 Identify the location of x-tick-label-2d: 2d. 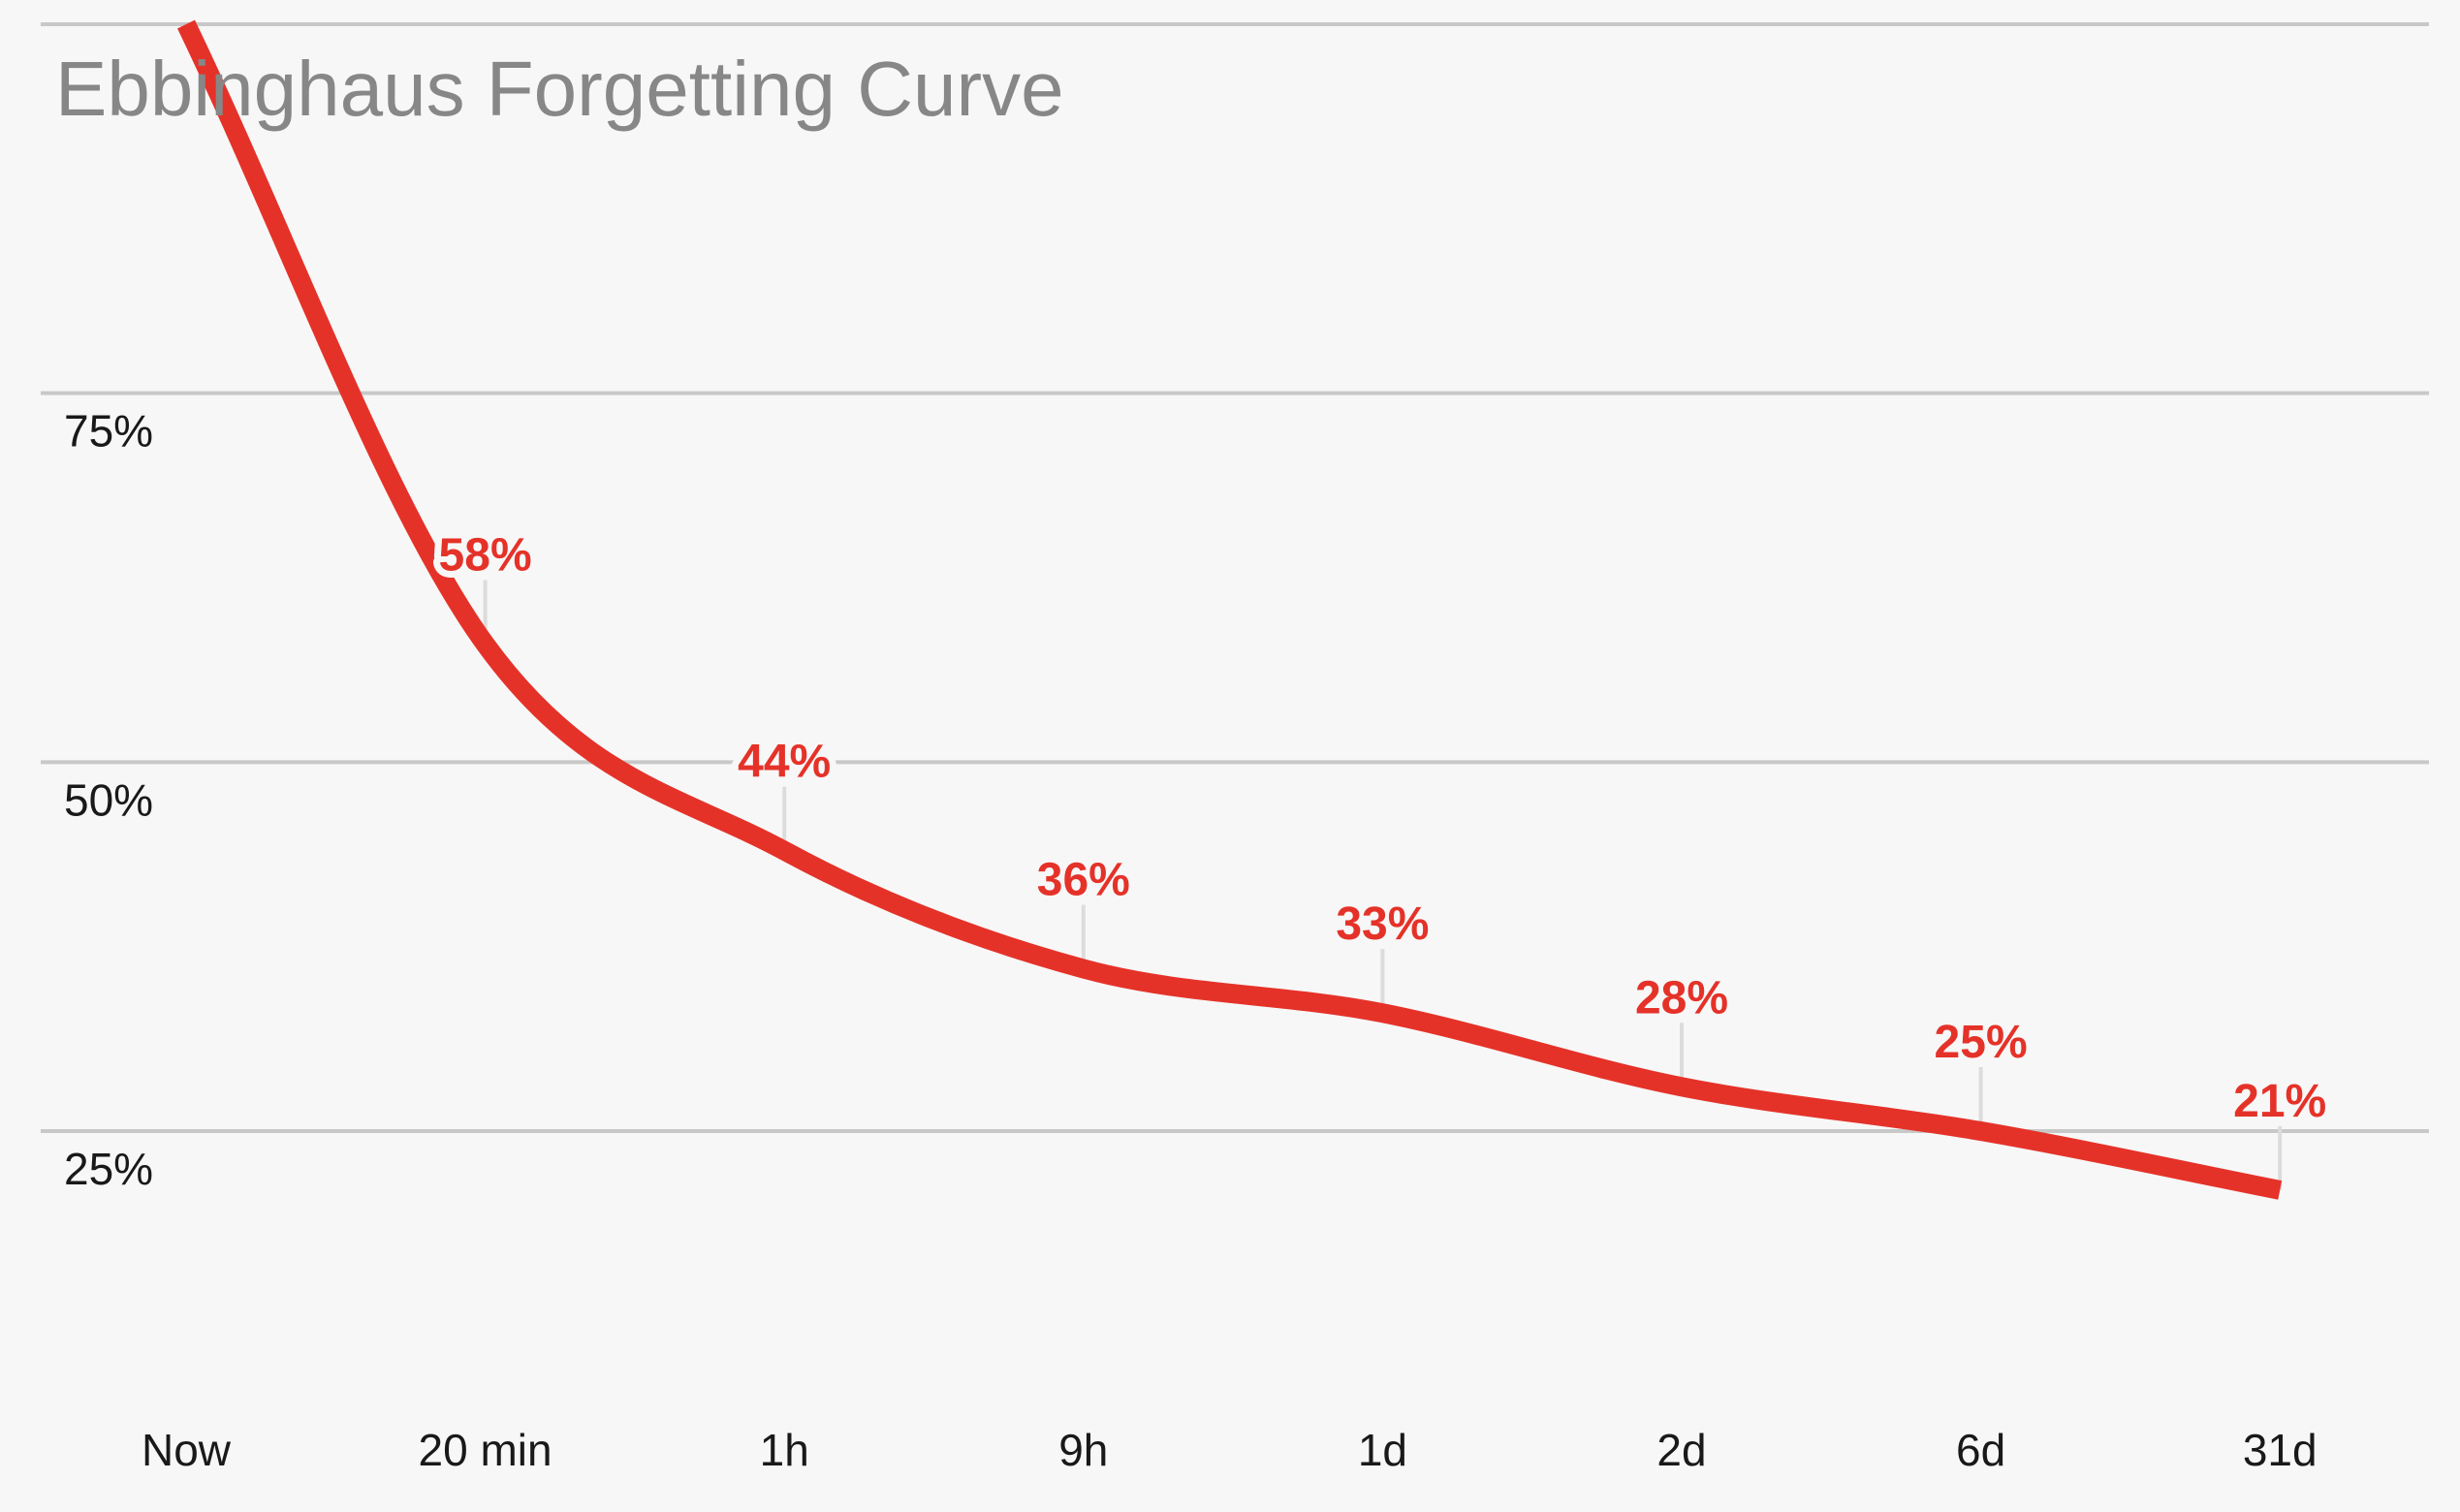
(1681, 1450).